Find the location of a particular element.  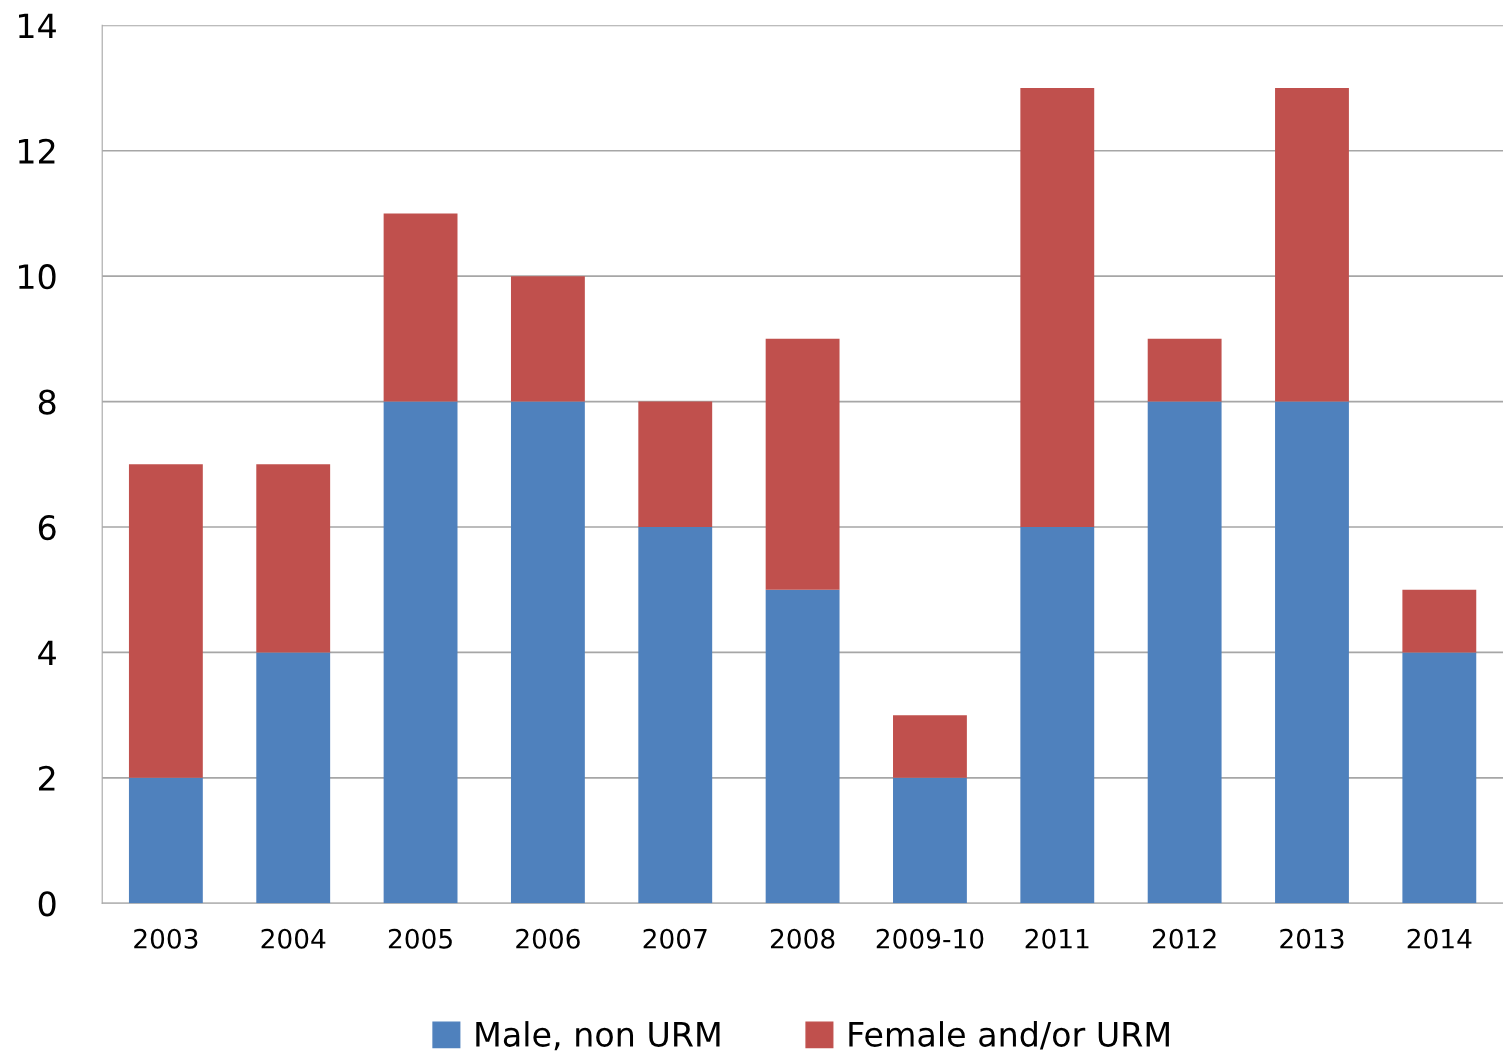

y-tick-label: 4 is located at coordinates (47, 653).